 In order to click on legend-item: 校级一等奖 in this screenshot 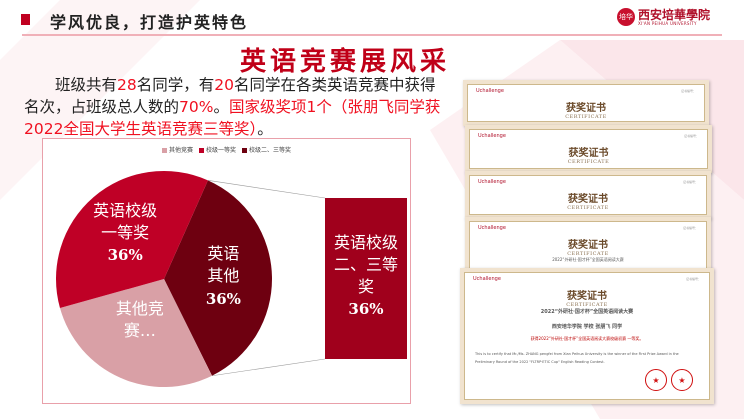, I will do `click(217, 149)`.